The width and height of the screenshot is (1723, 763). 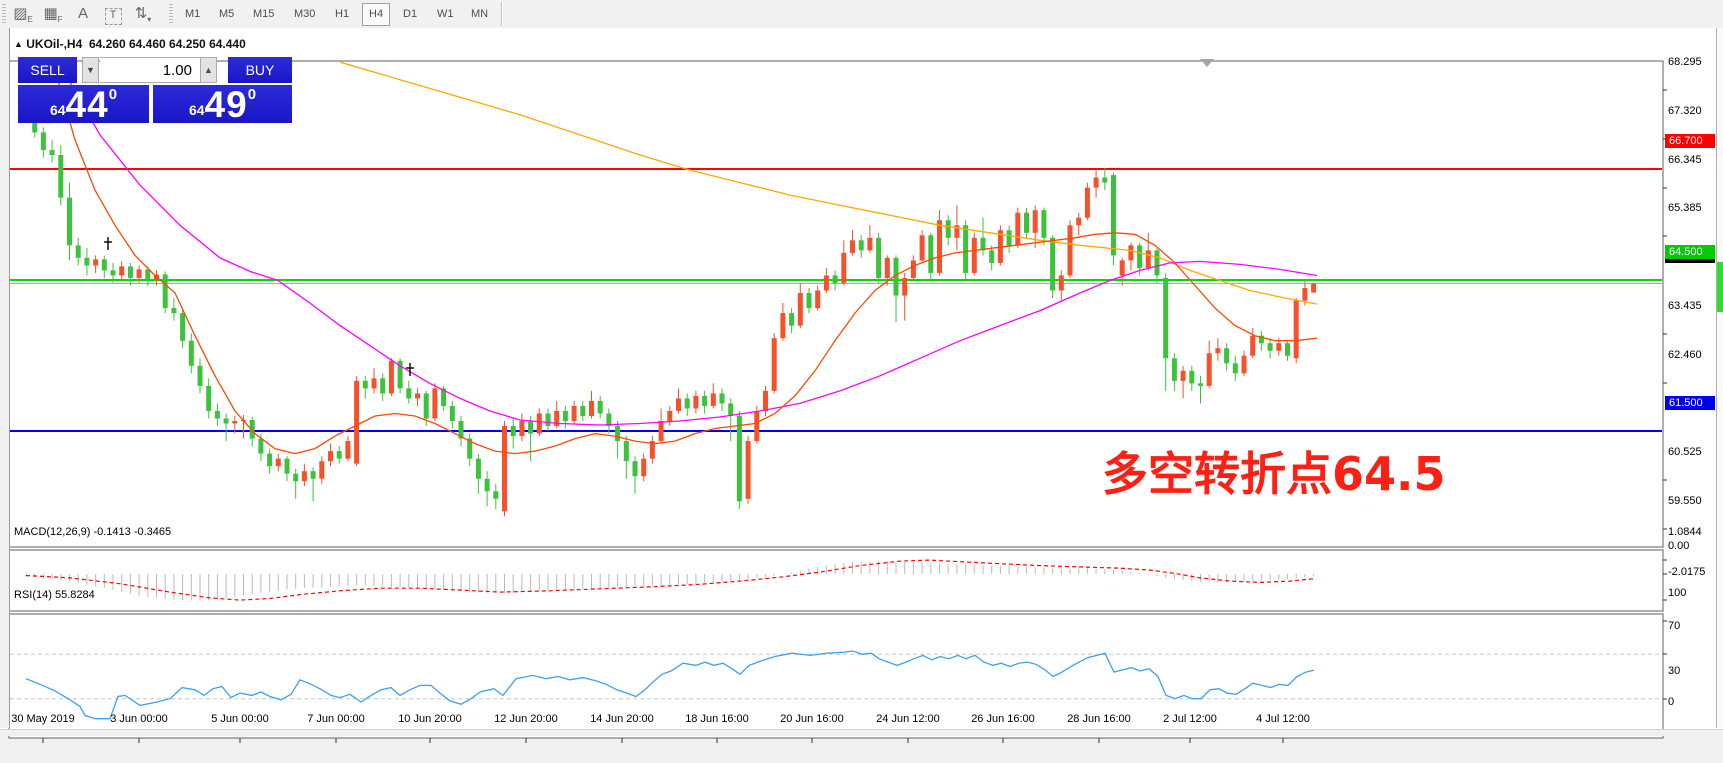 I want to click on buy-price-sup: 0, so click(x=252, y=94).